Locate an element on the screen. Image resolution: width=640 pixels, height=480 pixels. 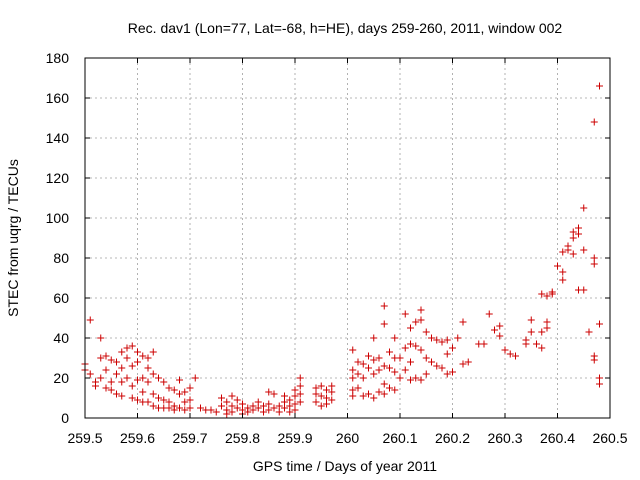
y-tick-label: 100 is located at coordinates (58, 218).